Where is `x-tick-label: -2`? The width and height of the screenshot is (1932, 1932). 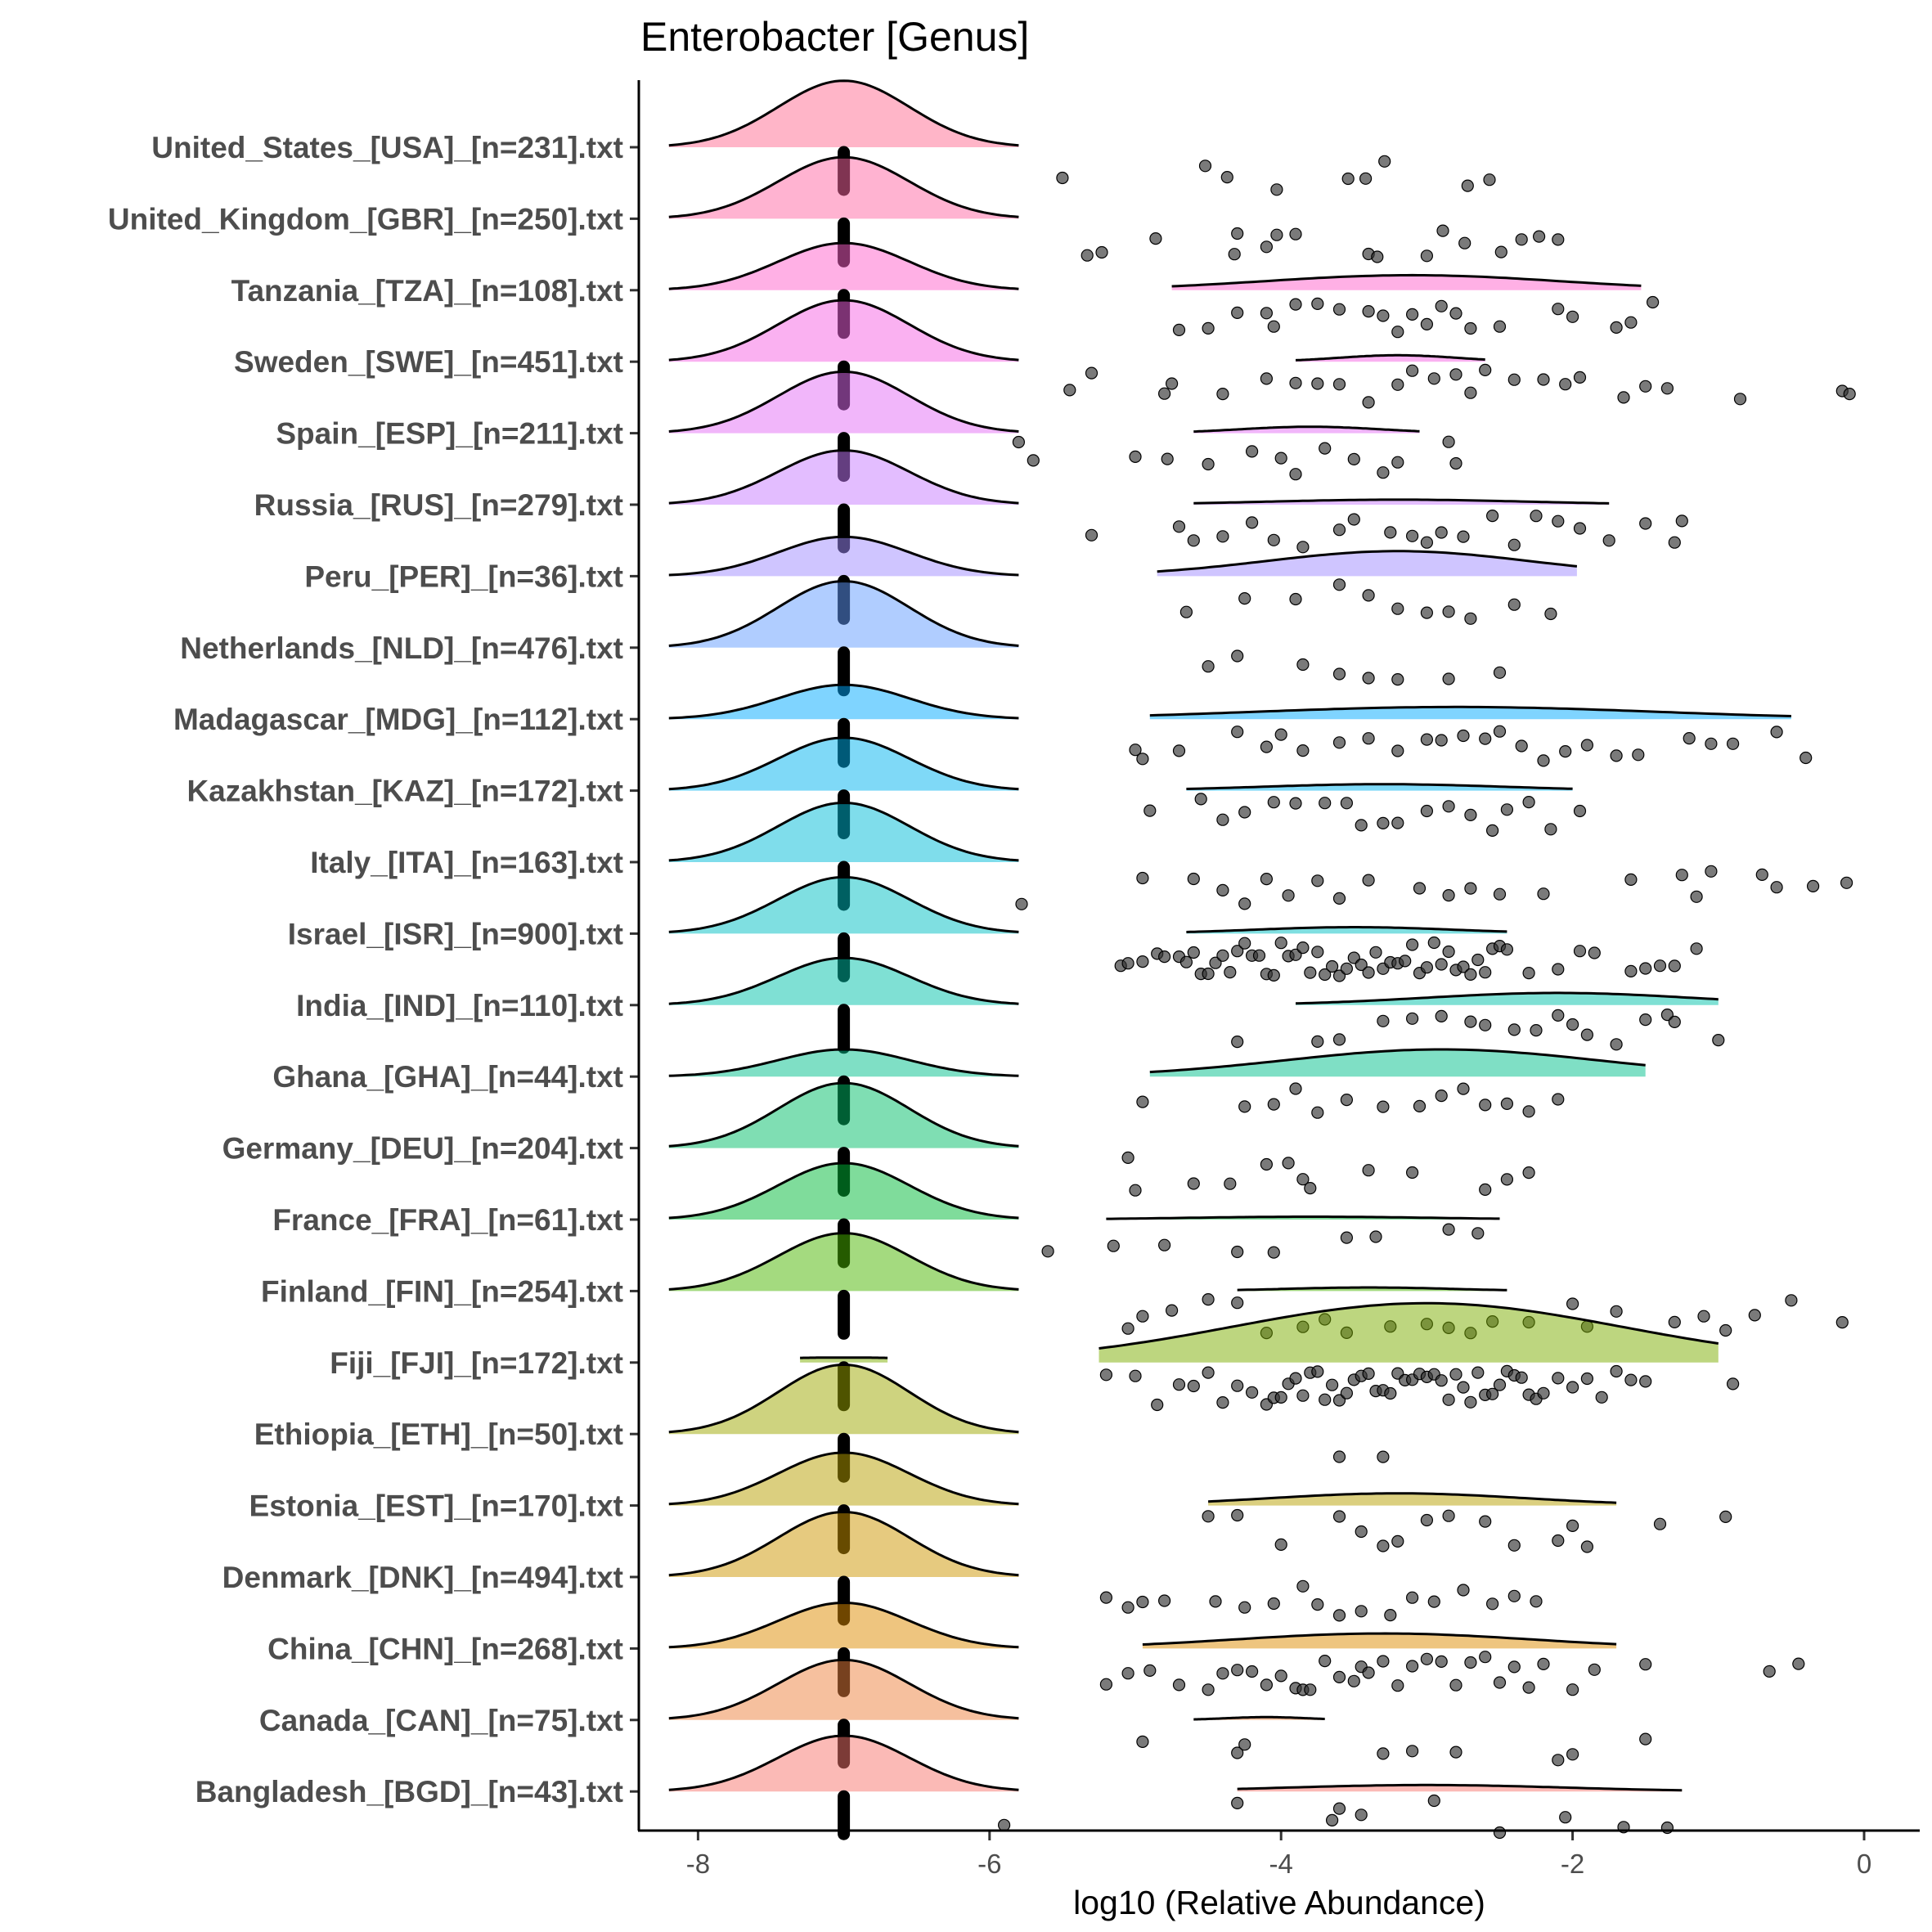
x-tick-label: -2 is located at coordinates (1573, 1864).